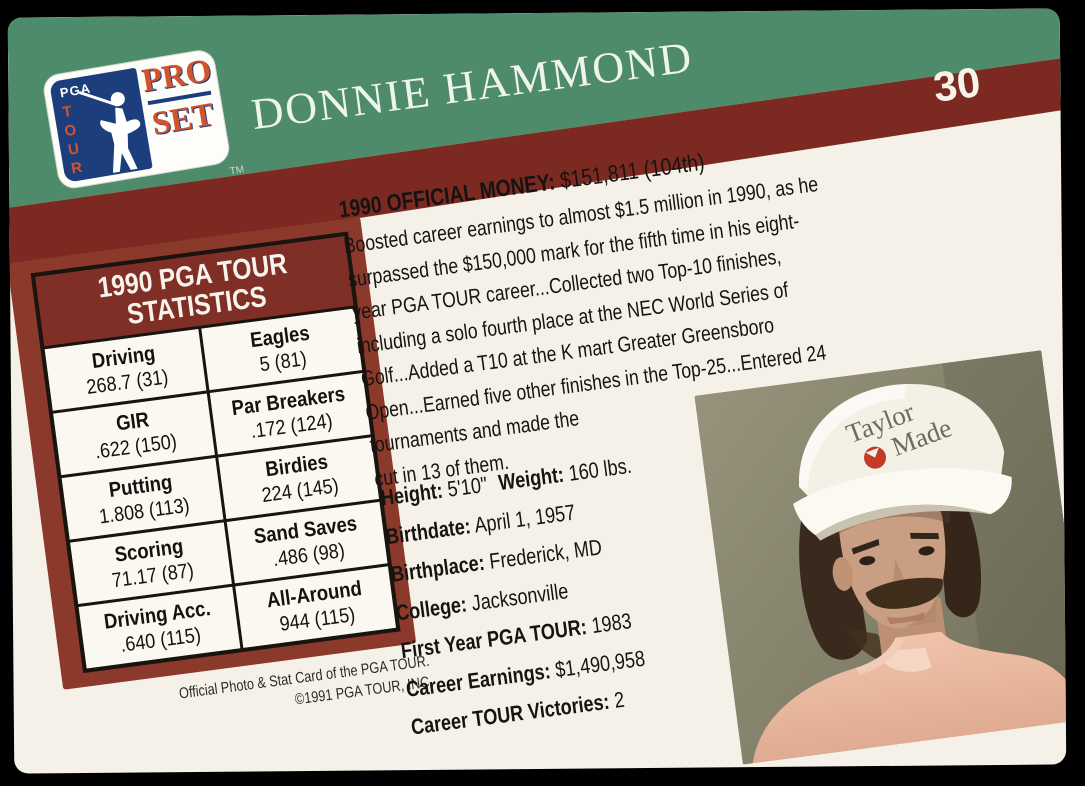 The height and width of the screenshot is (786, 1085). I want to click on golfer-silhouette-icon, so click(109, 131).